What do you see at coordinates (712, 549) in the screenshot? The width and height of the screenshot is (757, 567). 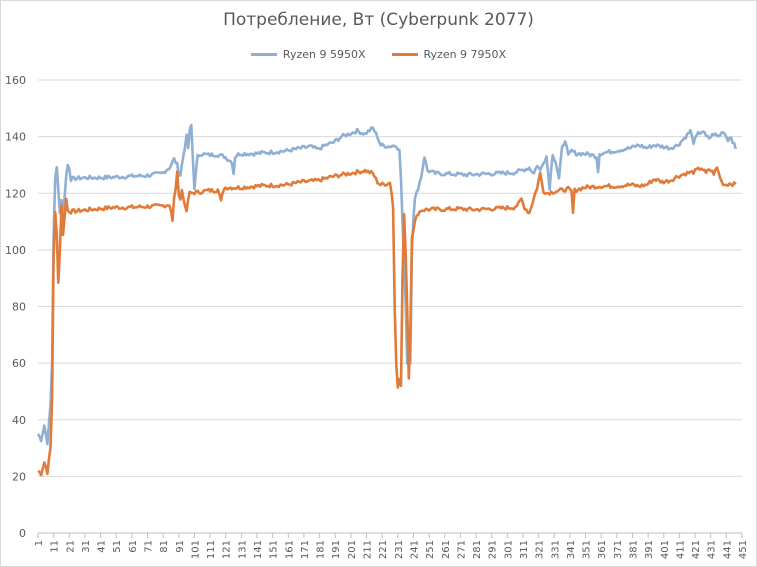 I see `x-tick-label: 431` at bounding box center [712, 549].